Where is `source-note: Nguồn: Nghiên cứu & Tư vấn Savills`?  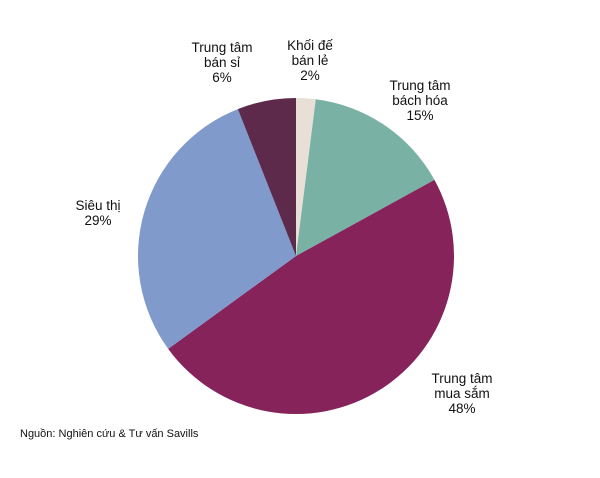
source-note: Nguồn: Nghiên cứu & Tư vấn Savills is located at coordinates (109, 434).